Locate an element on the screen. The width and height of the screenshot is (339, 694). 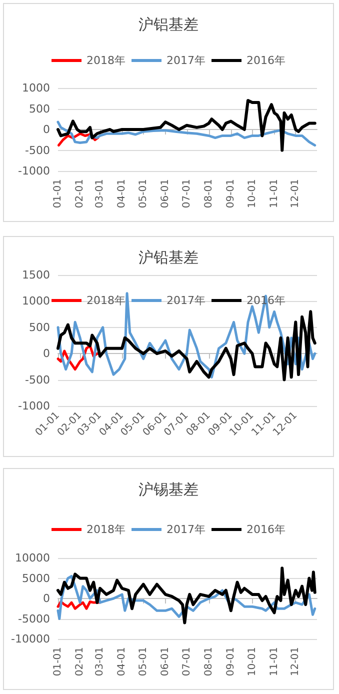
chart-title: 沪铅基差 is located at coordinates (168, 257).